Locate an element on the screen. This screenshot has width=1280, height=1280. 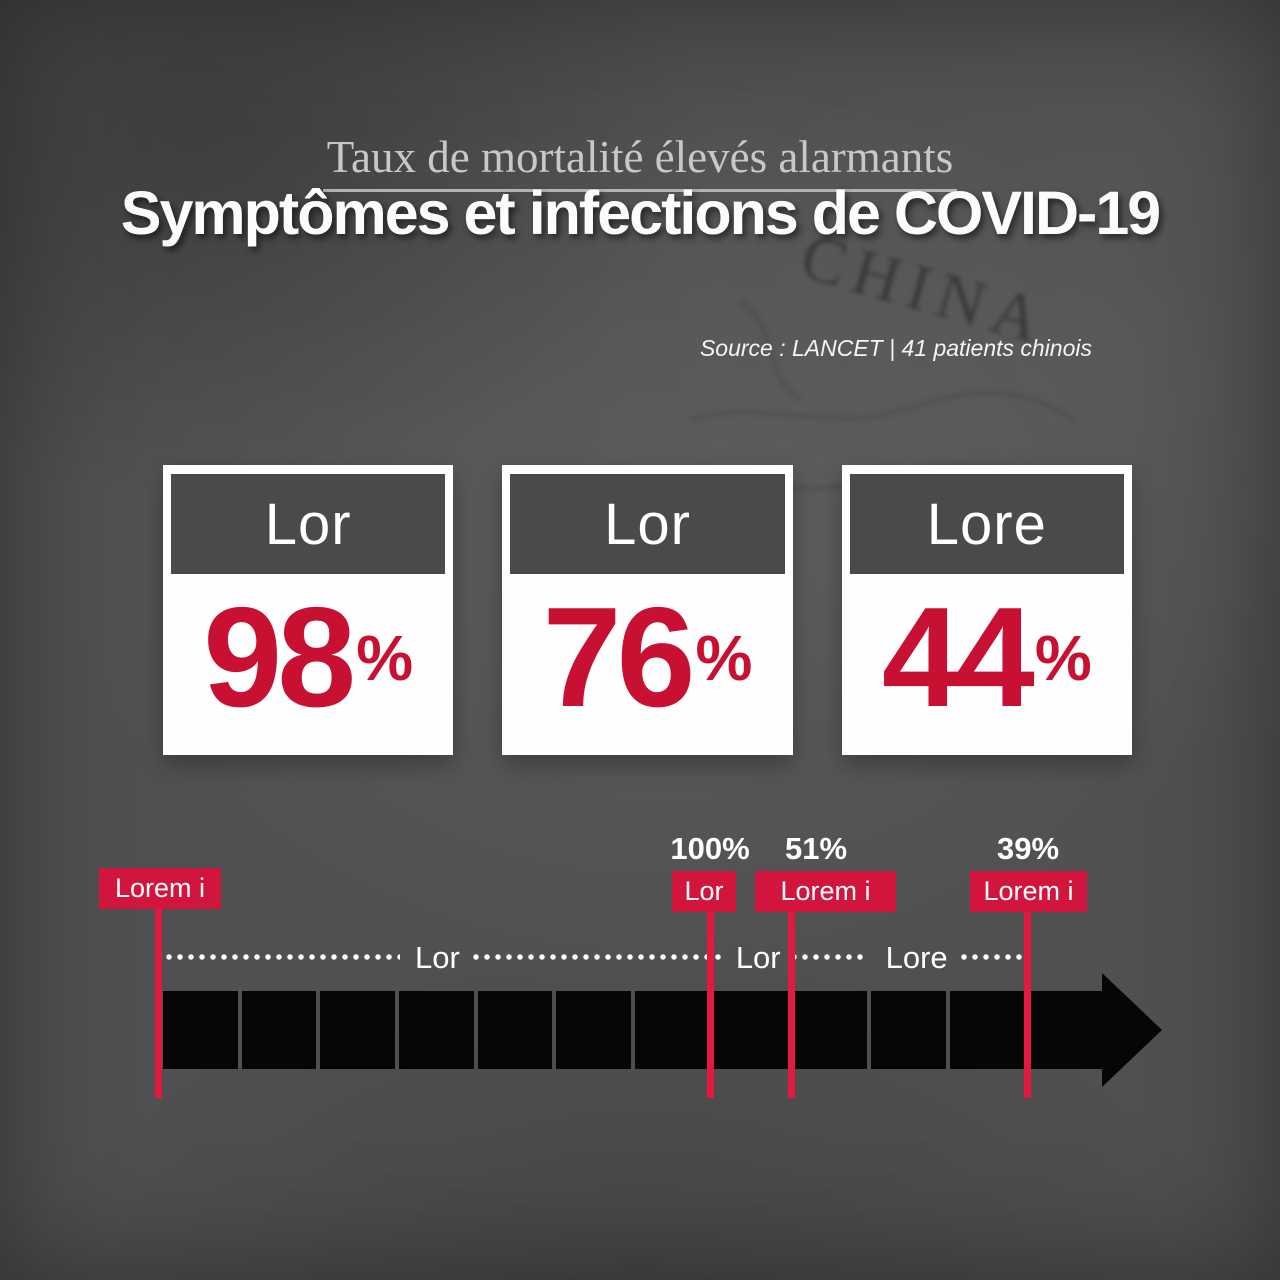
page-title: Symptômes et infections de COVID-19 is located at coordinates (640, 213).